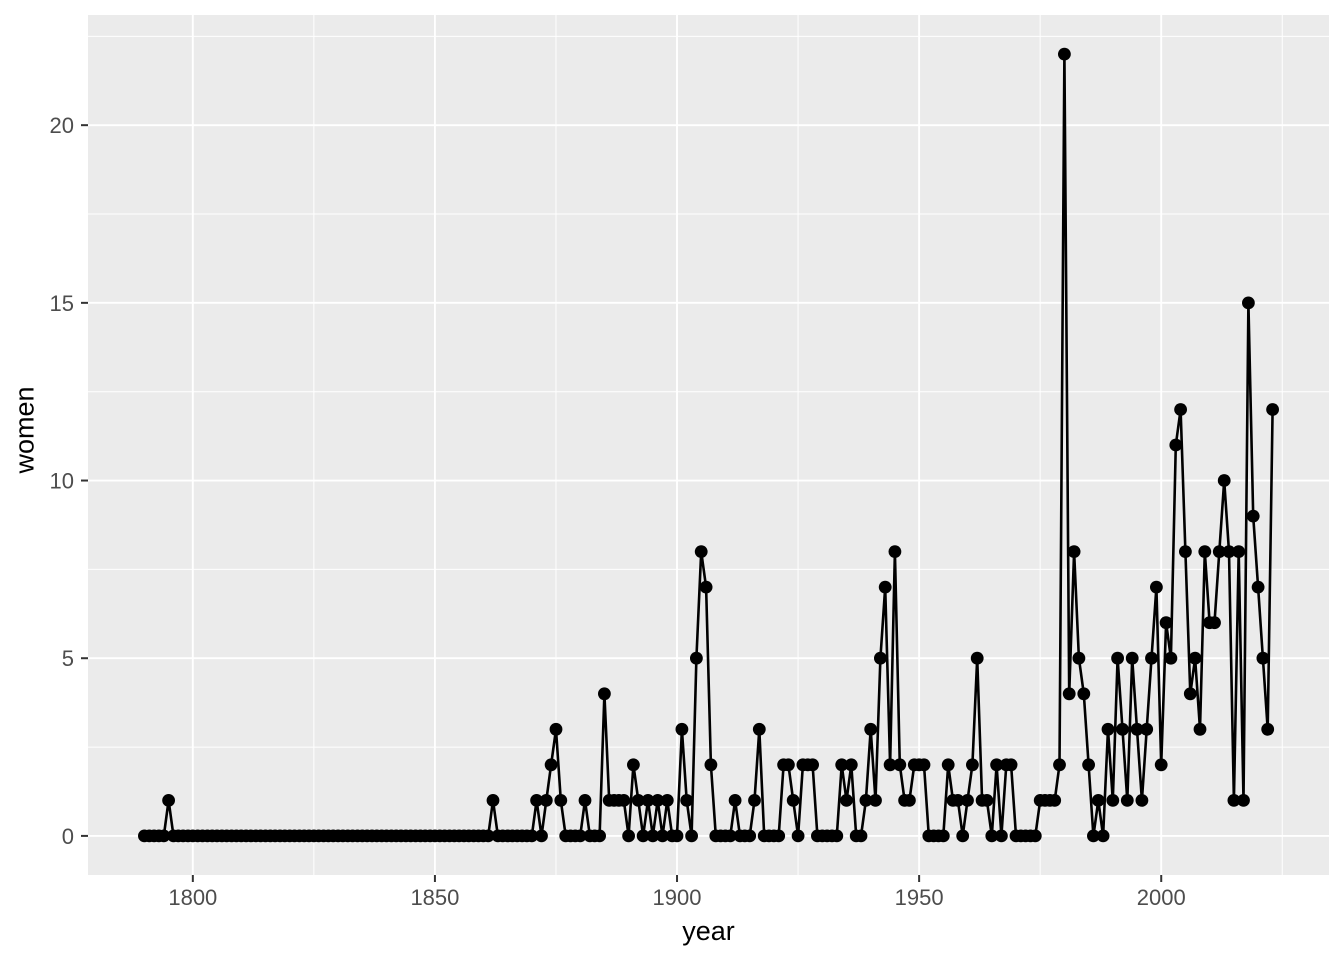 The image size is (1344, 960). Describe the element at coordinates (708, 931) in the screenshot. I see `x-axis-title: year` at that location.